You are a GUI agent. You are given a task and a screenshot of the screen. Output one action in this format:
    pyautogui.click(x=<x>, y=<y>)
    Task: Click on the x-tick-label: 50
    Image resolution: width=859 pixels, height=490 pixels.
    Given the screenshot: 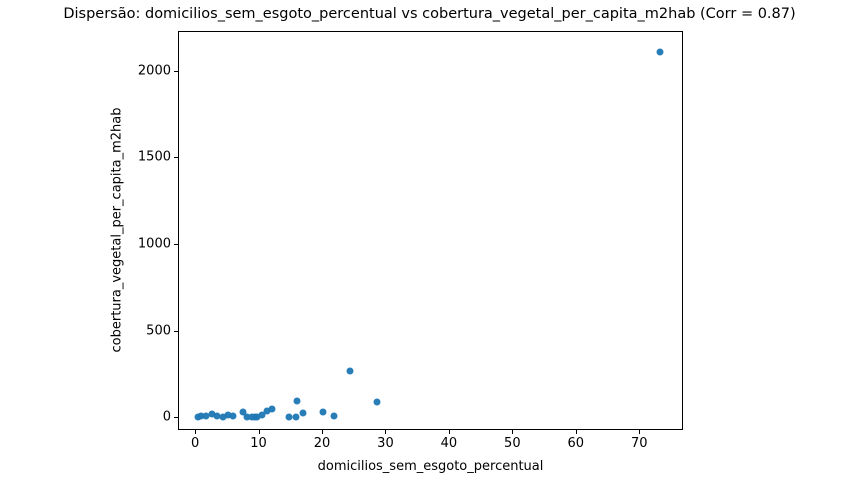 What is the action you would take?
    pyautogui.click(x=512, y=443)
    